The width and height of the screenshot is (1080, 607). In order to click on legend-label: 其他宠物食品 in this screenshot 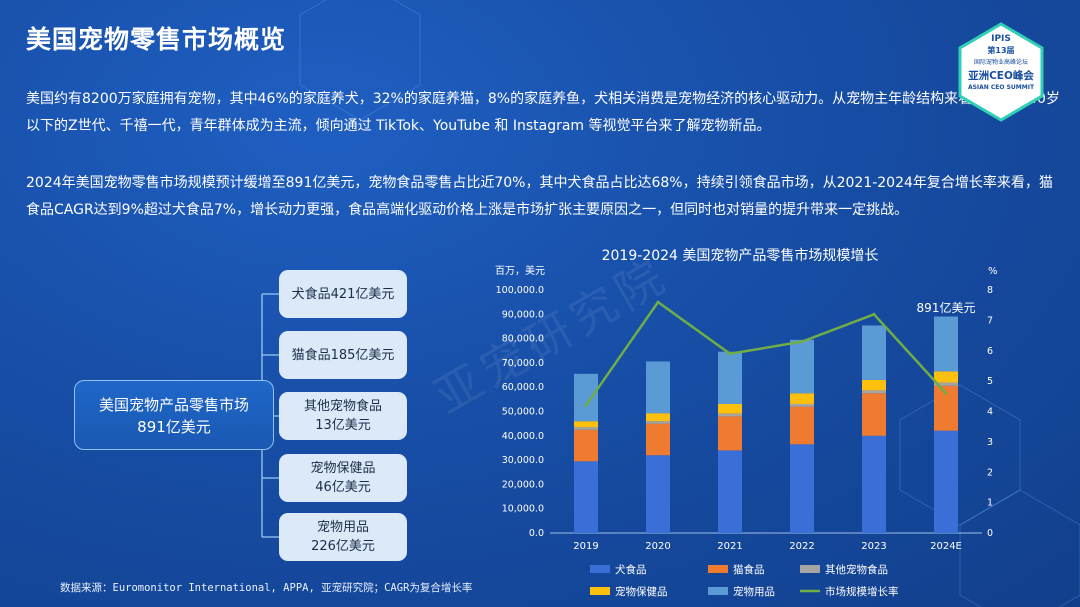, I will do `click(856, 569)`.